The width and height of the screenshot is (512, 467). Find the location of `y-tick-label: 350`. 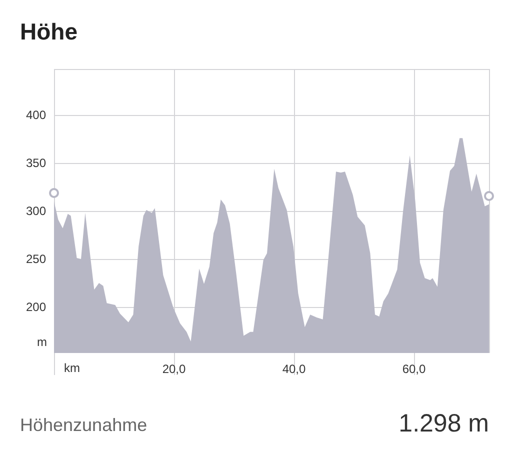

y-tick-label: 350 is located at coordinates (36, 163).